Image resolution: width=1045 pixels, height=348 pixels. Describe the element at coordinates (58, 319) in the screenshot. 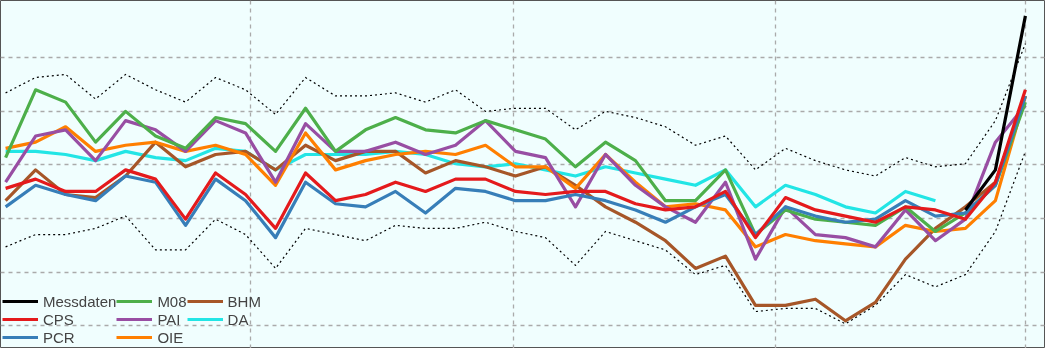

I see `legend-label: CPS` at that location.